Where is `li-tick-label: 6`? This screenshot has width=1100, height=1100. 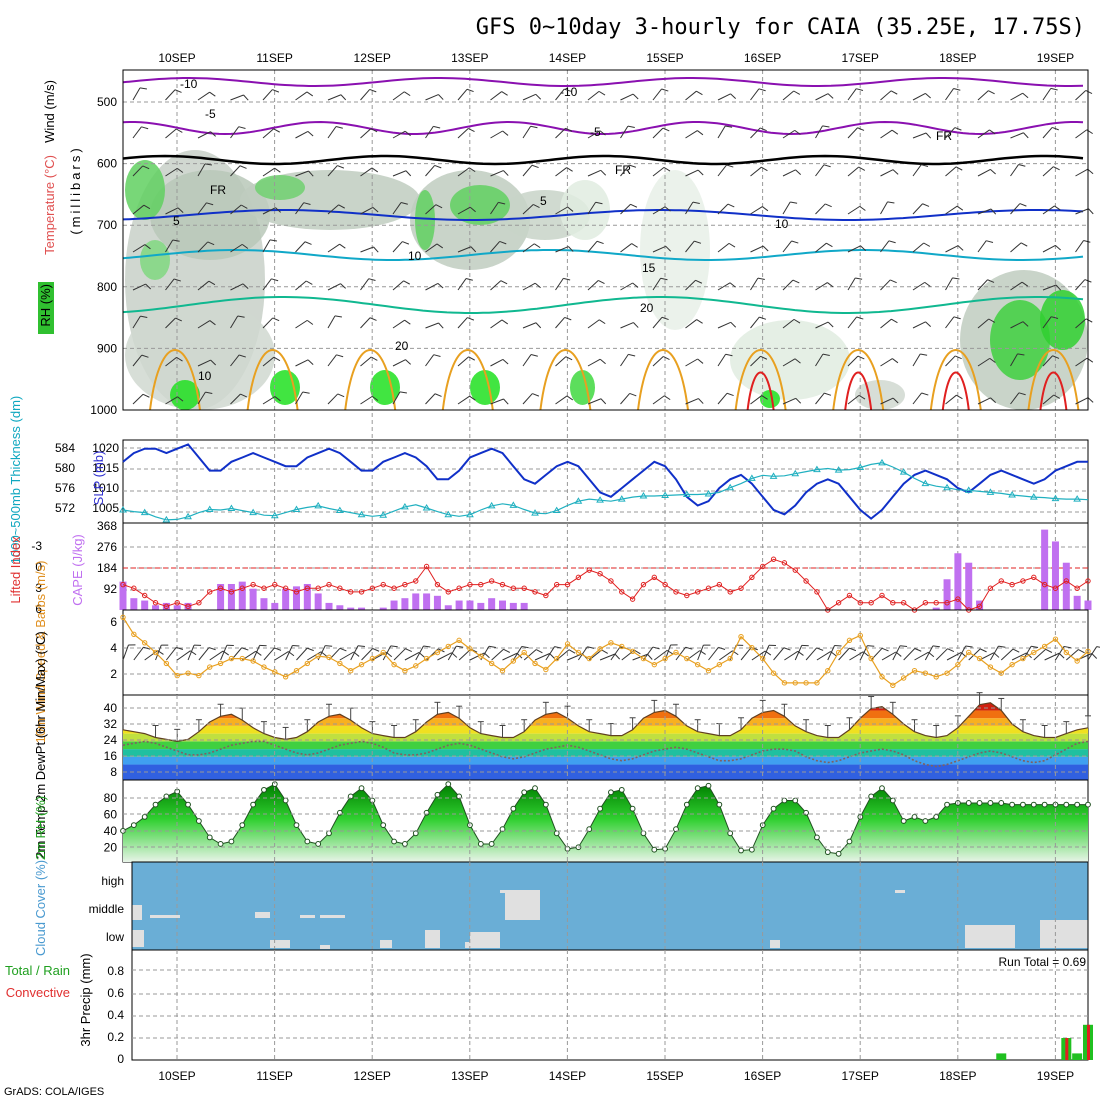 li-tick-label: 6 is located at coordinates (38, 609).